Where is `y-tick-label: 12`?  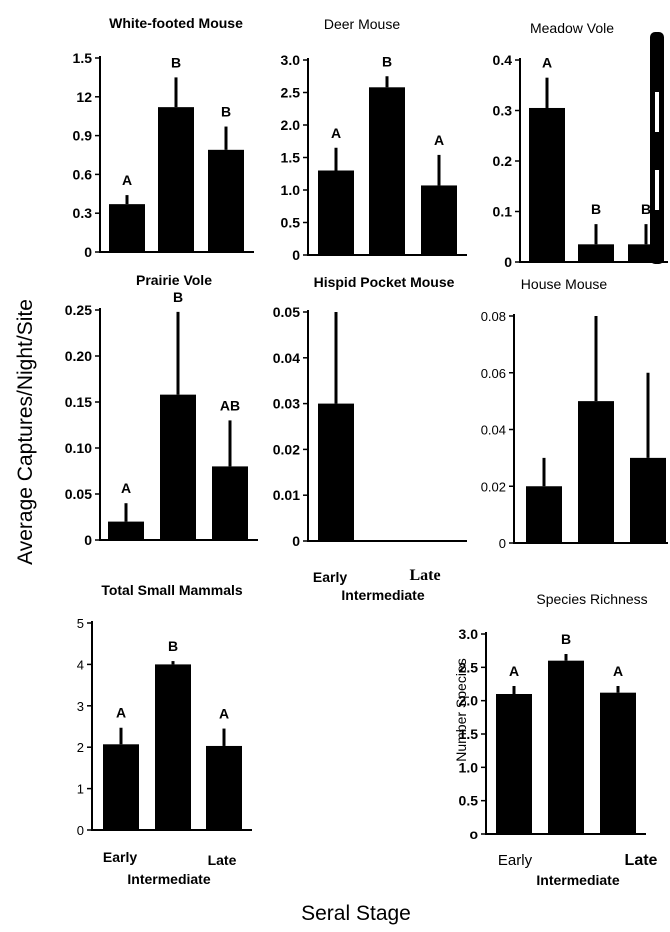 y-tick-label: 12 is located at coordinates (84, 97).